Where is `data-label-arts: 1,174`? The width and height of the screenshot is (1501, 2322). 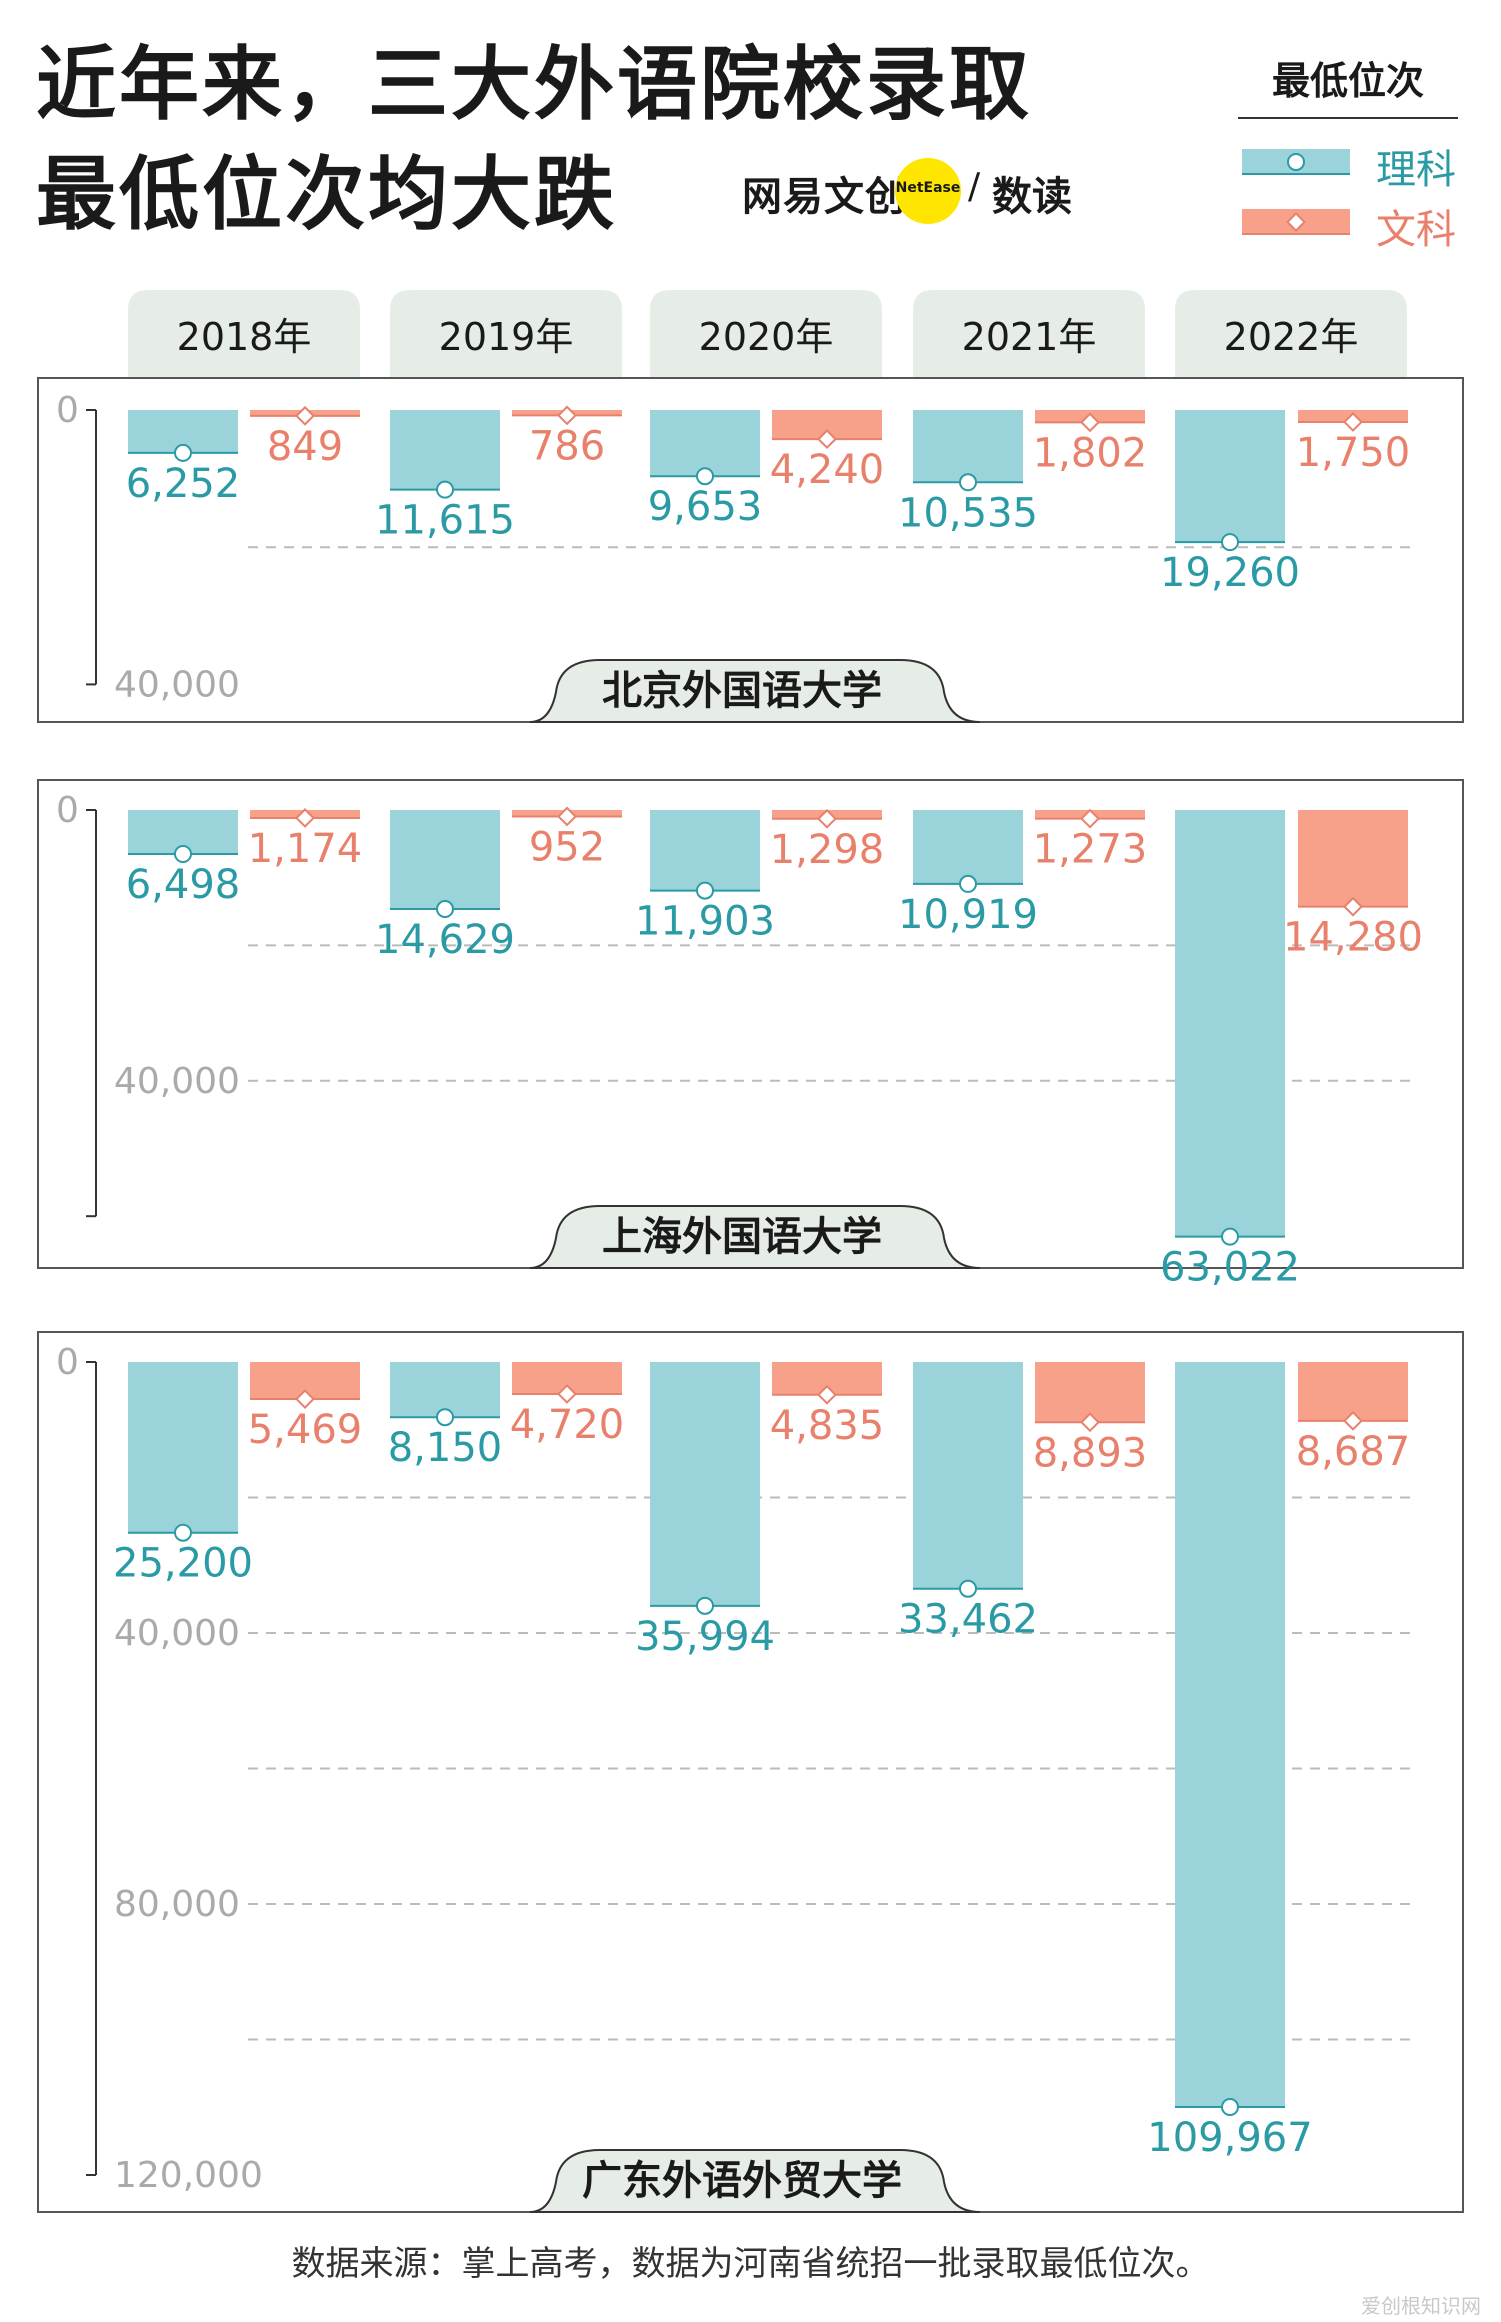
data-label-arts: 1,174 is located at coordinates (305, 849).